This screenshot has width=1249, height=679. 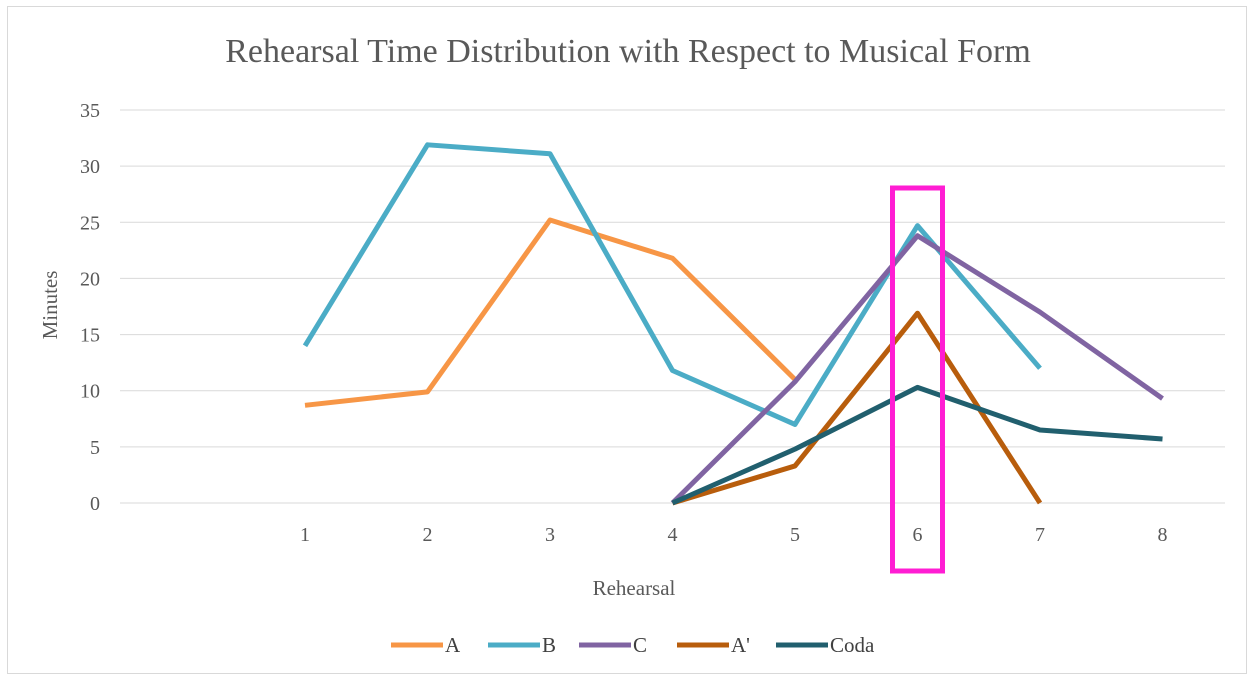 I want to click on y-tick-label: 35, so click(x=90, y=111).